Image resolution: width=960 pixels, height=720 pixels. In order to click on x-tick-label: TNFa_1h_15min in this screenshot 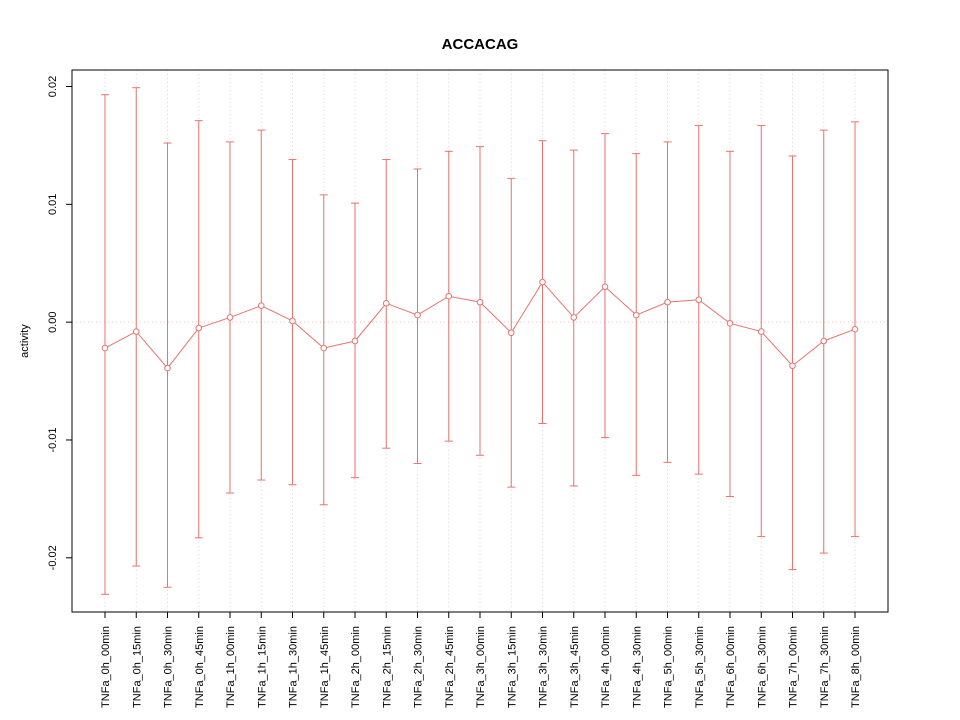, I will do `click(262, 667)`.